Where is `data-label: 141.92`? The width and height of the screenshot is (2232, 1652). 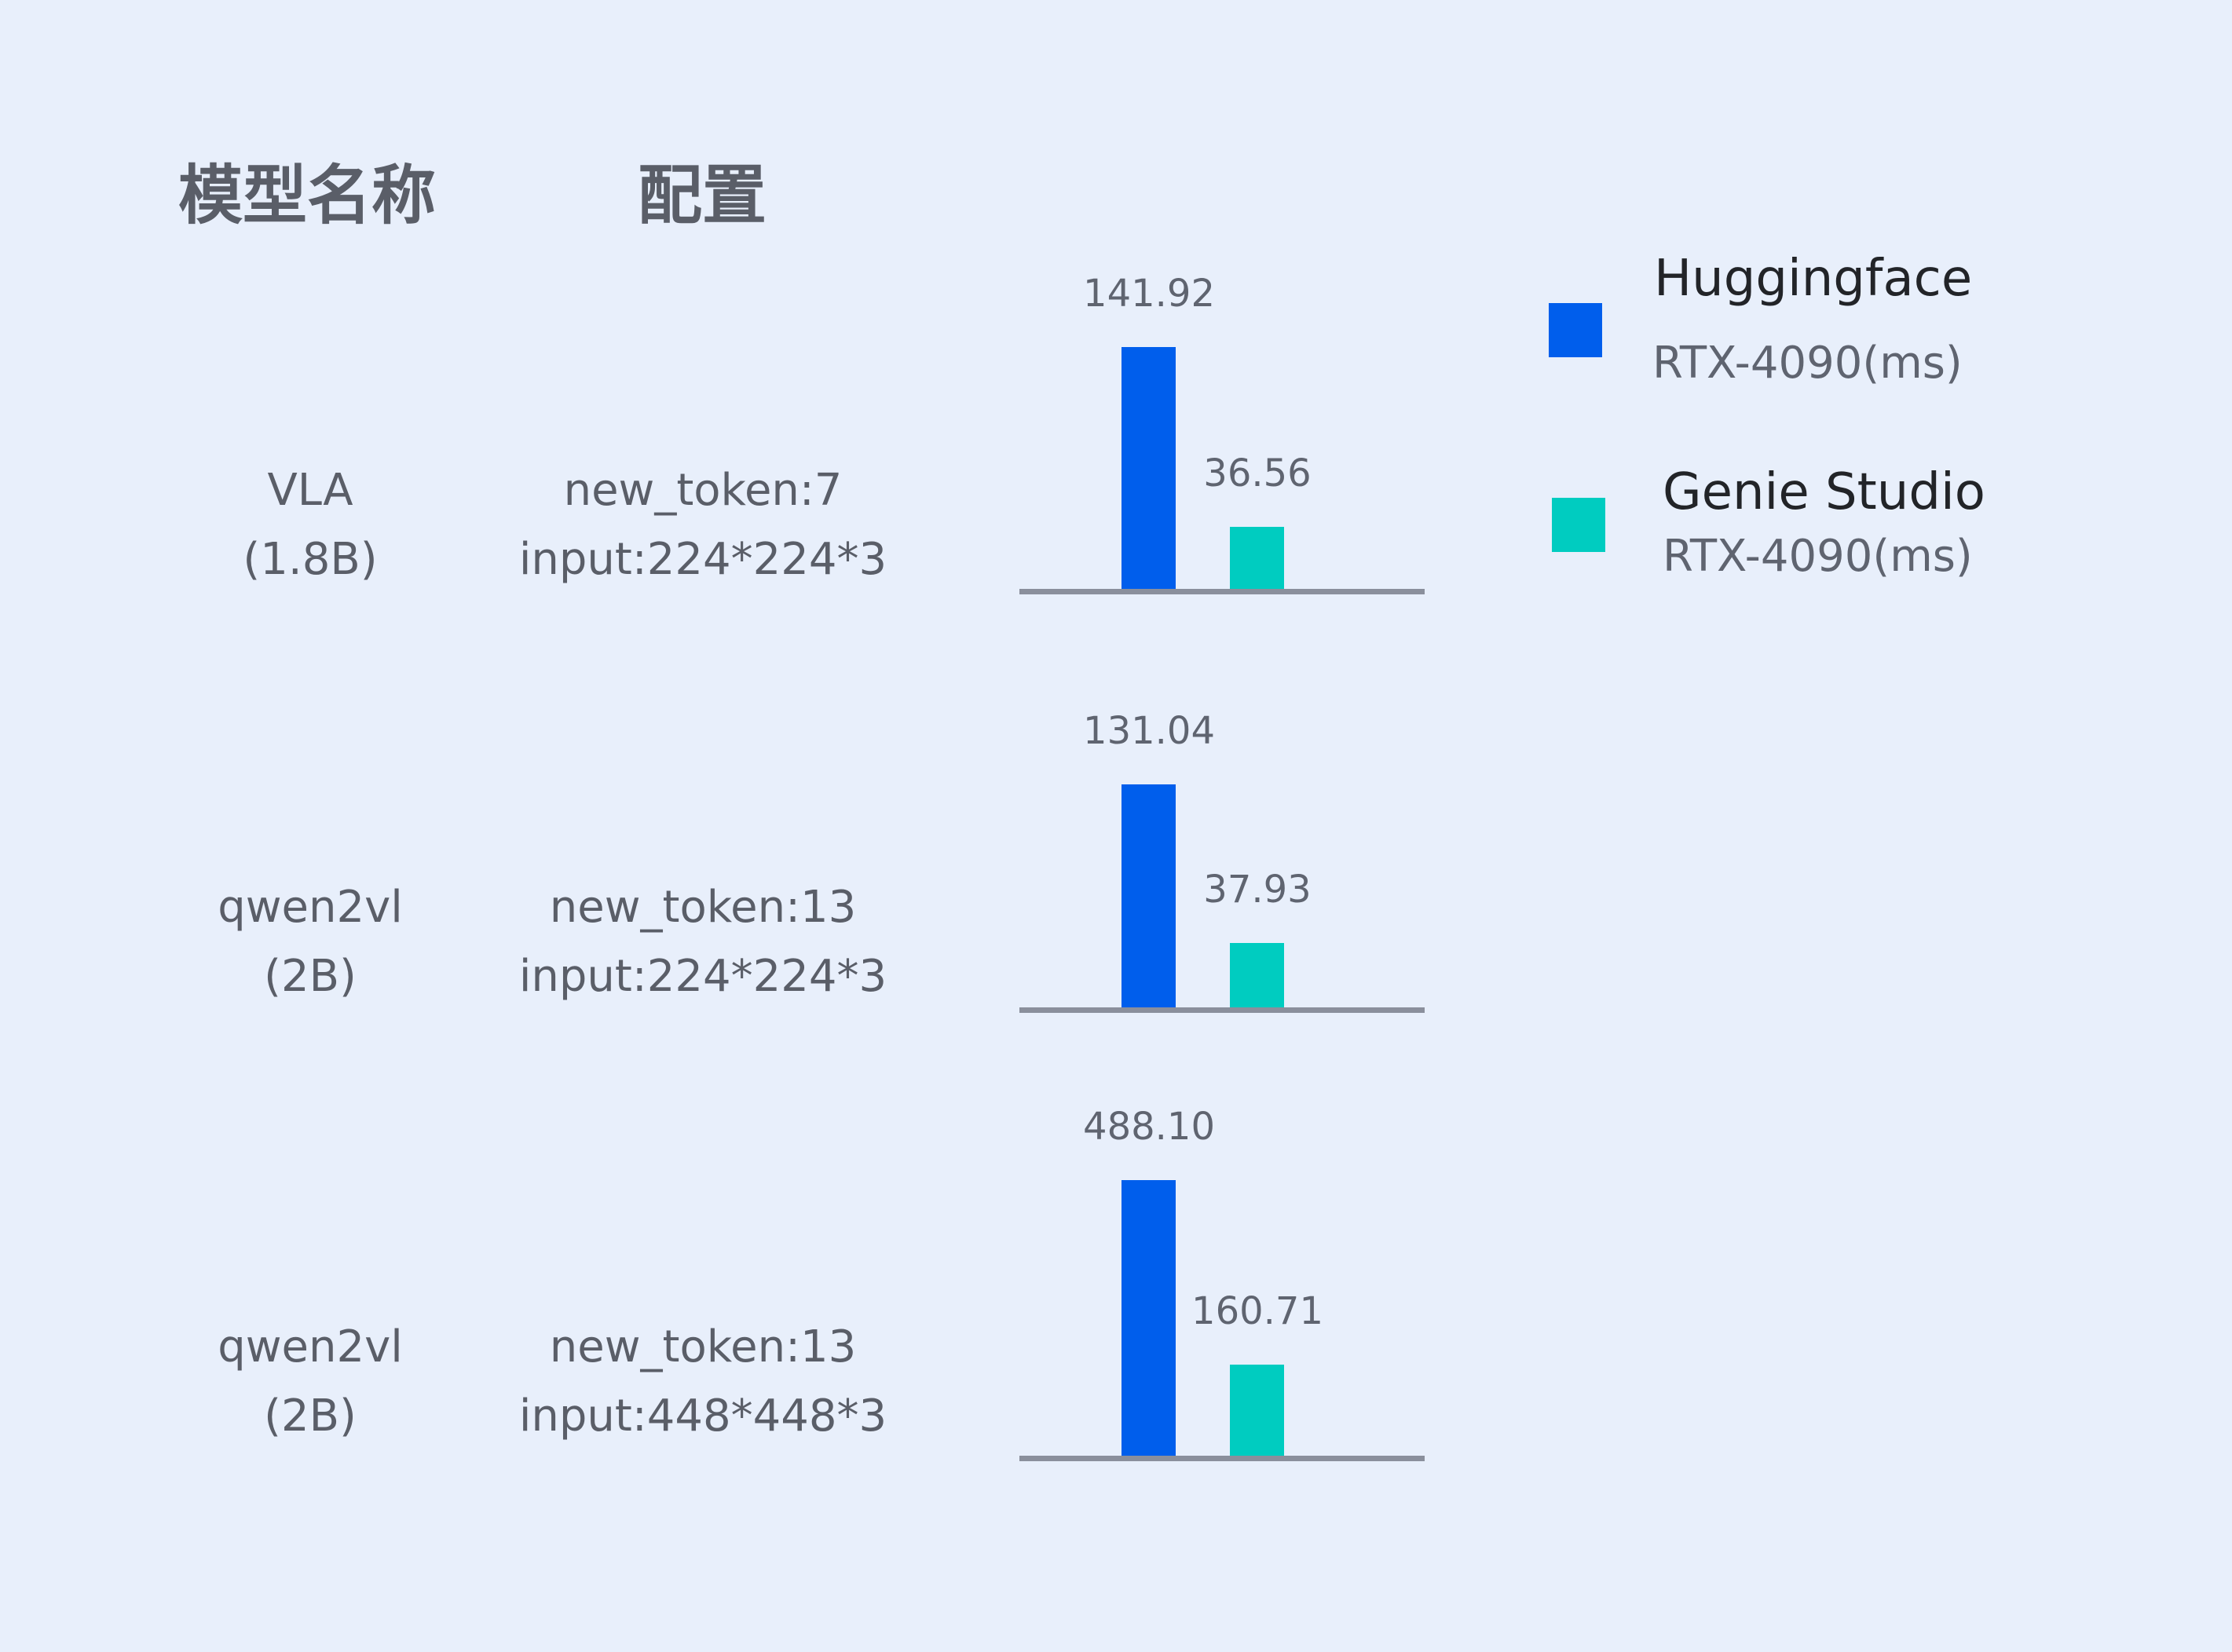 data-label: 141.92 is located at coordinates (1149, 294).